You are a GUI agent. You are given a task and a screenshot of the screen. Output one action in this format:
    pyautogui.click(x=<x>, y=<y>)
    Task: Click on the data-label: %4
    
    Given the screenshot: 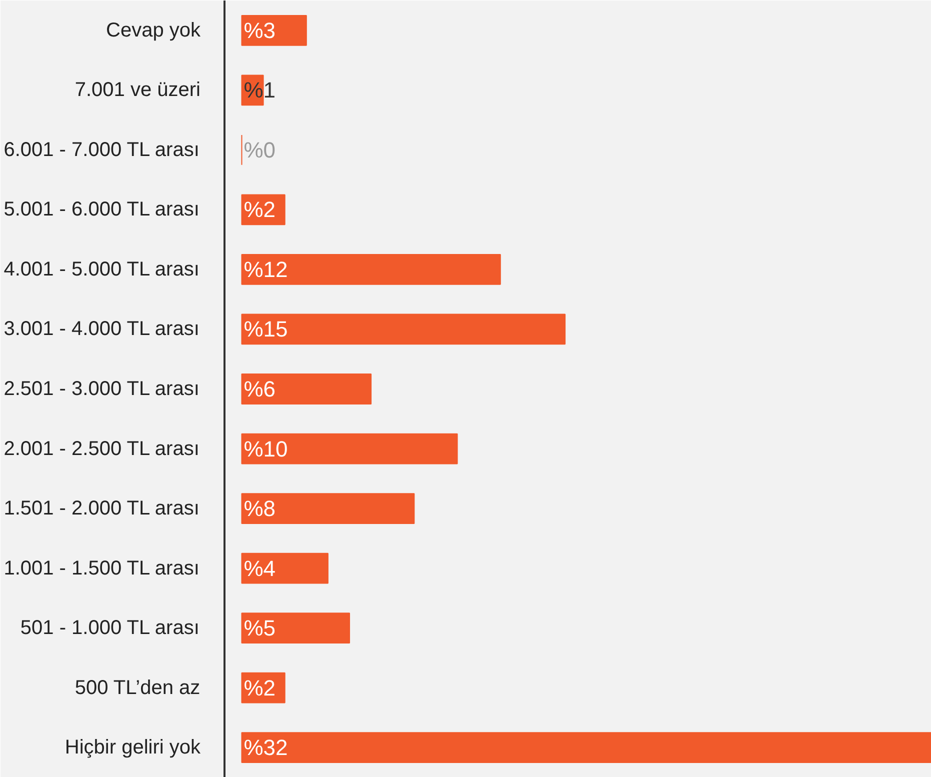 What is the action you would take?
    pyautogui.click(x=260, y=568)
    